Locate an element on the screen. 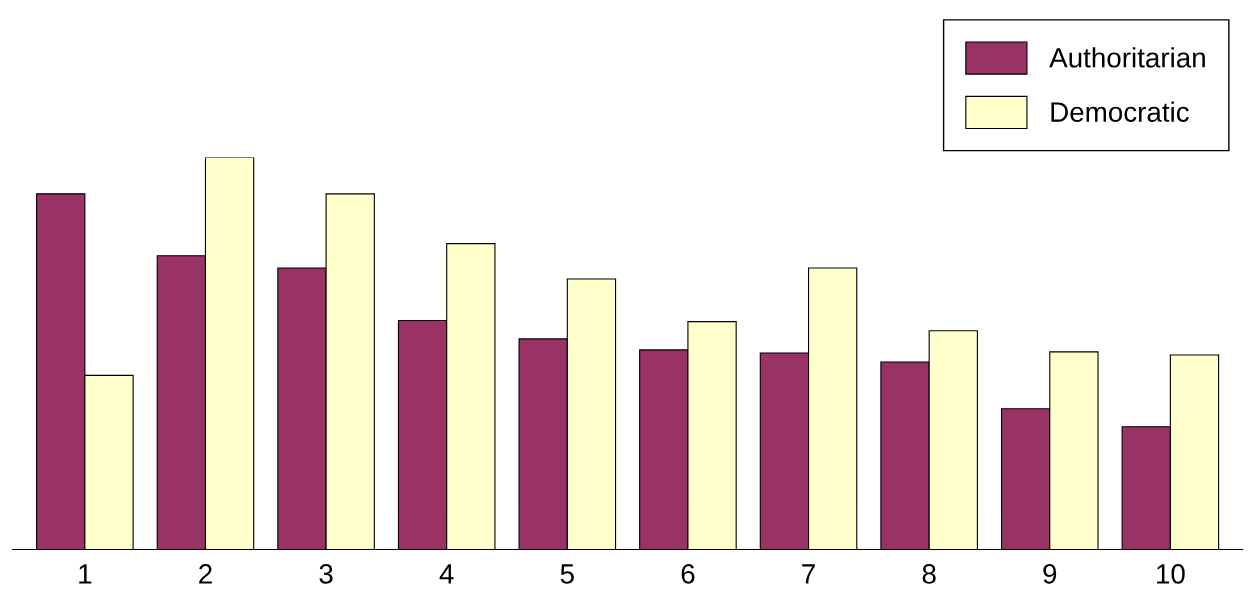  x-tick-label: 8 is located at coordinates (929, 574).